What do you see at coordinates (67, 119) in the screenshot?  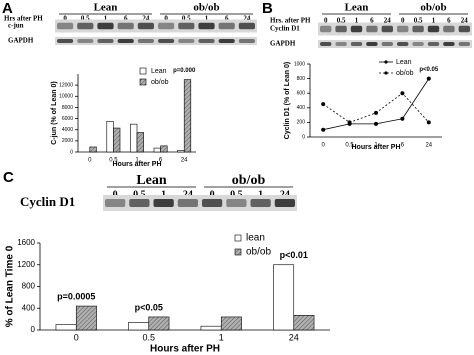 I see `y-tick-label: 6000` at bounding box center [67, 119].